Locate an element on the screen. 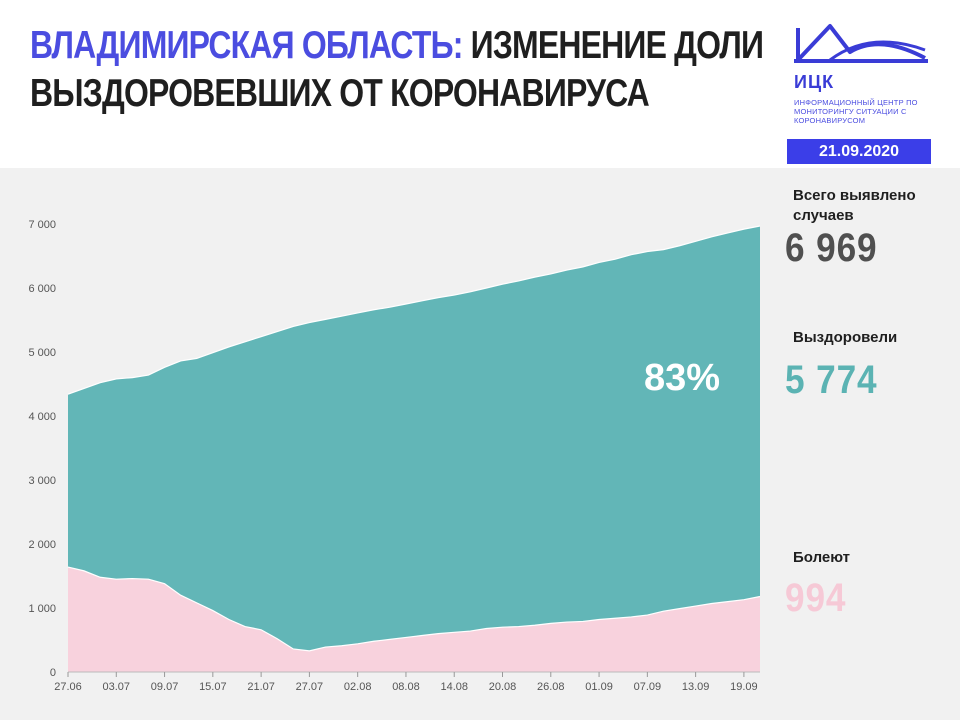 The width and height of the screenshot is (960, 720). date-badge: 21.09.2020 is located at coordinates (859, 151).